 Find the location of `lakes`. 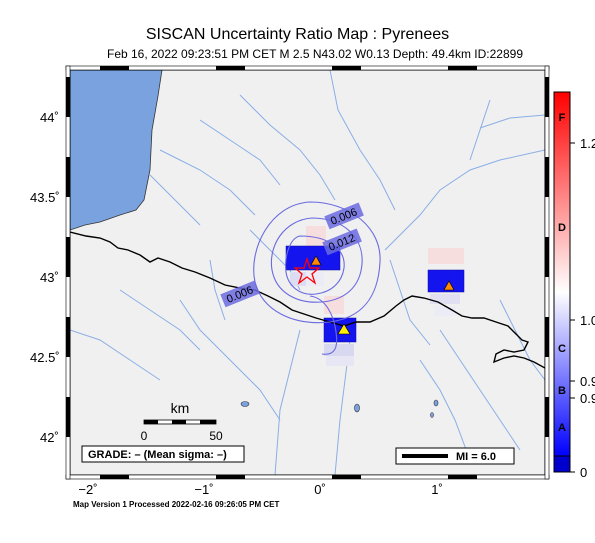

lakes is located at coordinates (339, 408).